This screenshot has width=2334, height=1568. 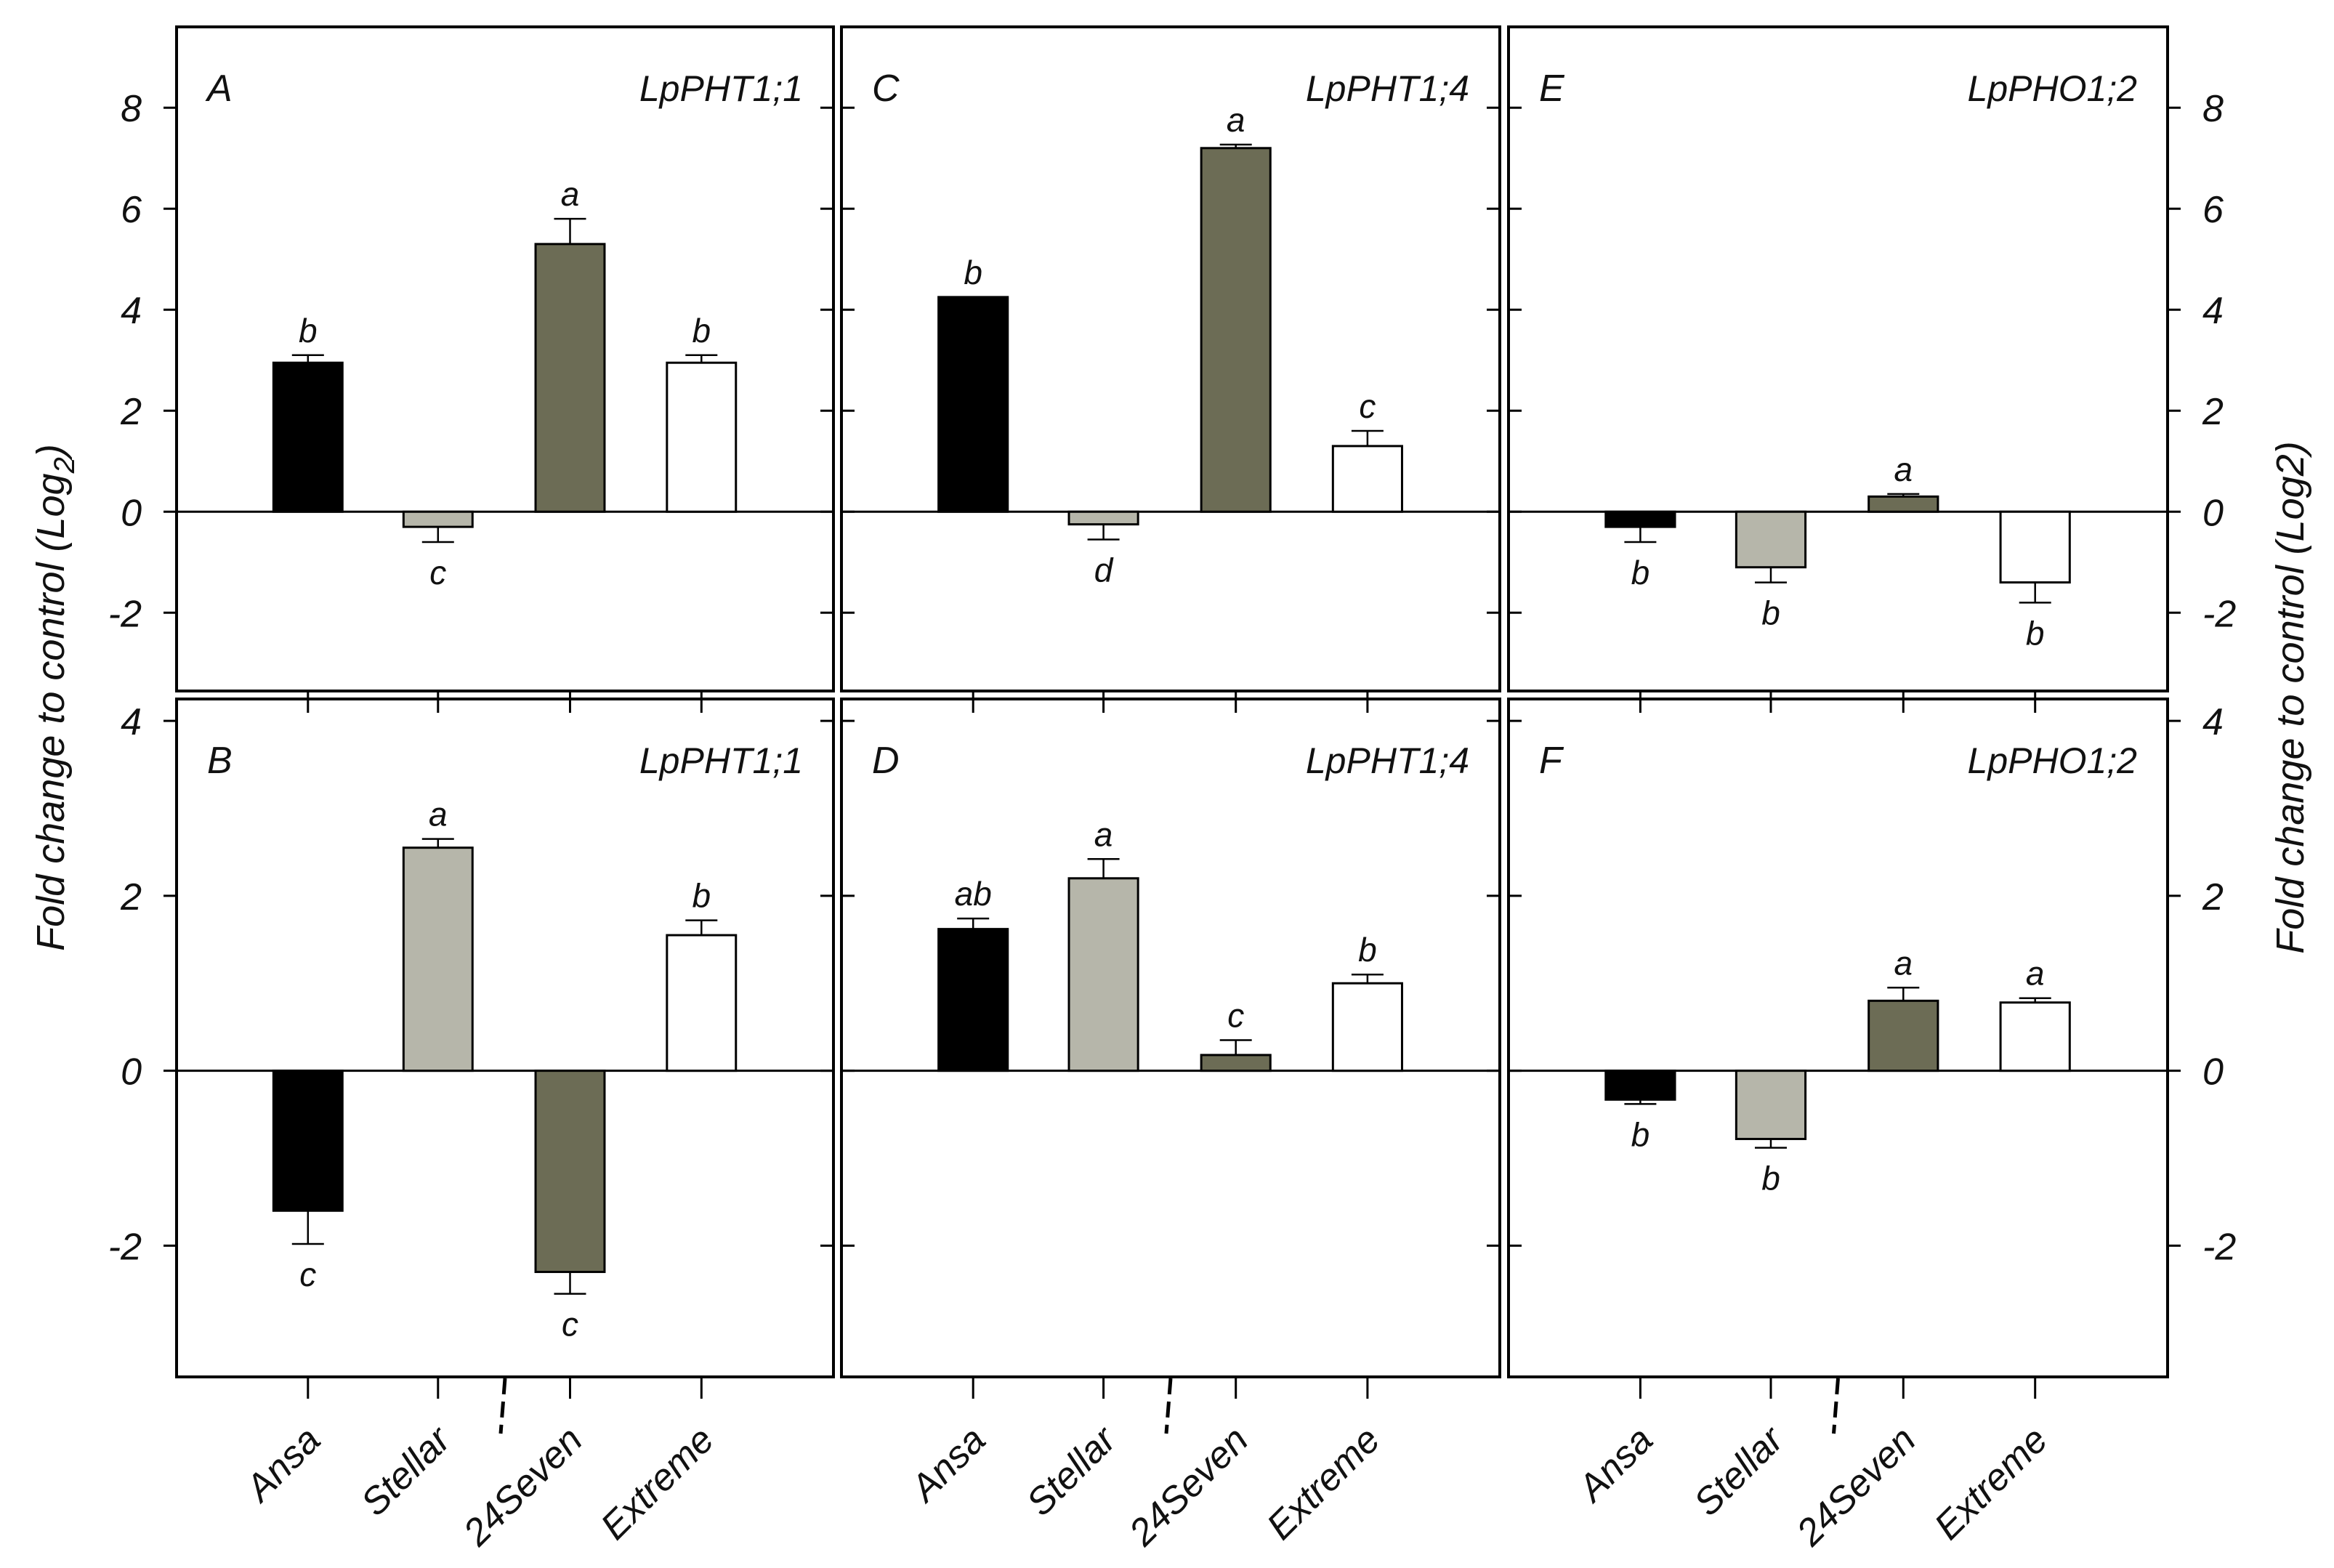 What do you see at coordinates (886, 89) in the screenshot?
I see `panel-letter: C` at bounding box center [886, 89].